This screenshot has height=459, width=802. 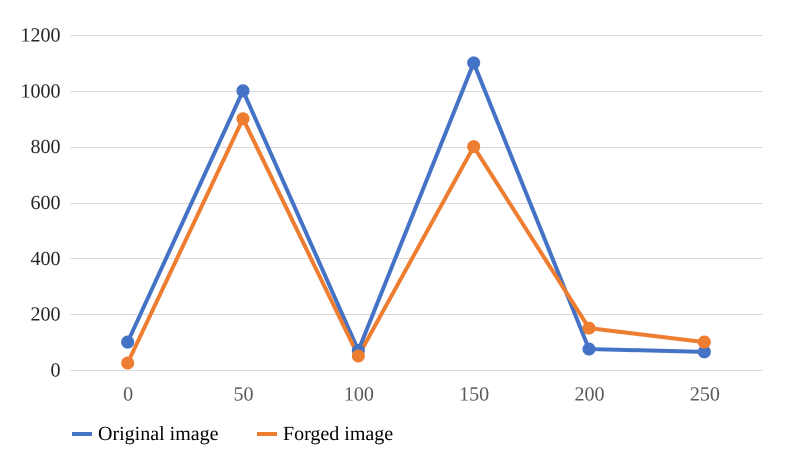 I want to click on x-tick-label: 100, so click(x=359, y=395).